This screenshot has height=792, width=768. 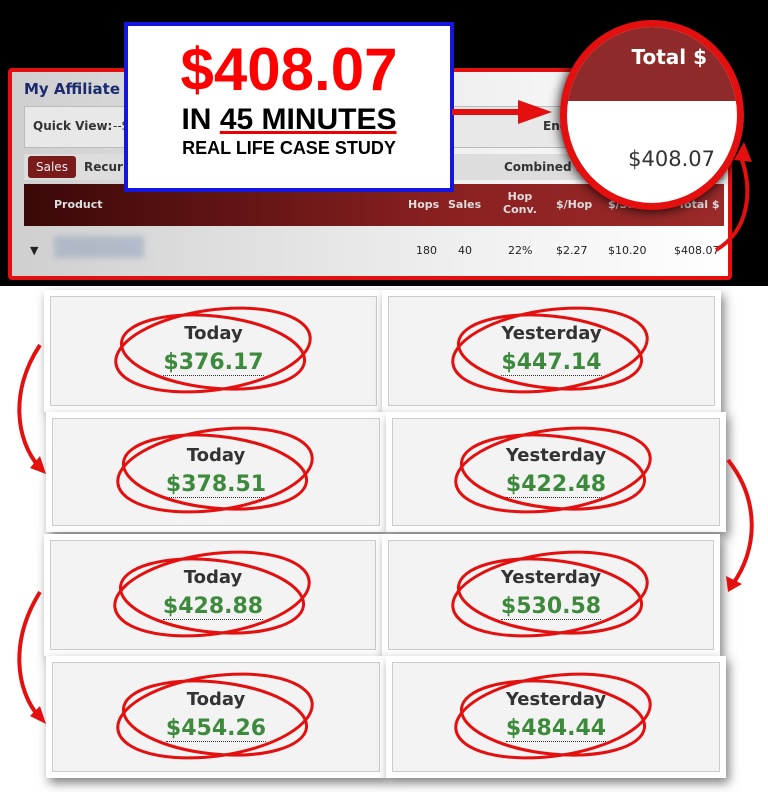 What do you see at coordinates (106, 167) in the screenshot?
I see `tab-recurring: Recurr` at bounding box center [106, 167].